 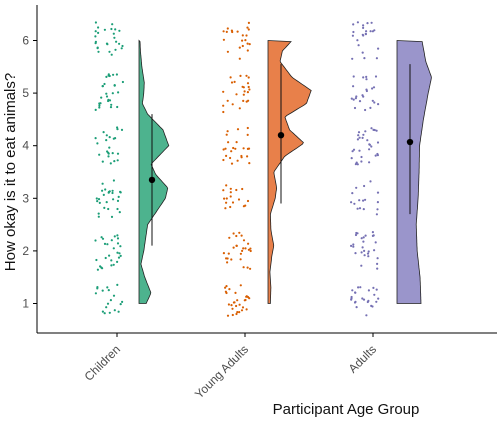 I want to click on x-tick-label: Children, so click(x=103, y=363).